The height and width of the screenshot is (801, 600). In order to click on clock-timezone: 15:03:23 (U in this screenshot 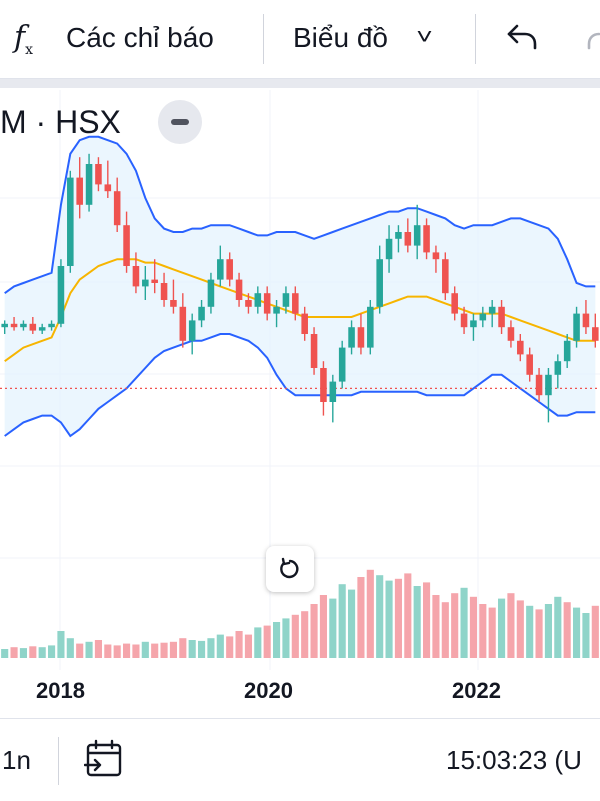, I will do `click(514, 760)`.